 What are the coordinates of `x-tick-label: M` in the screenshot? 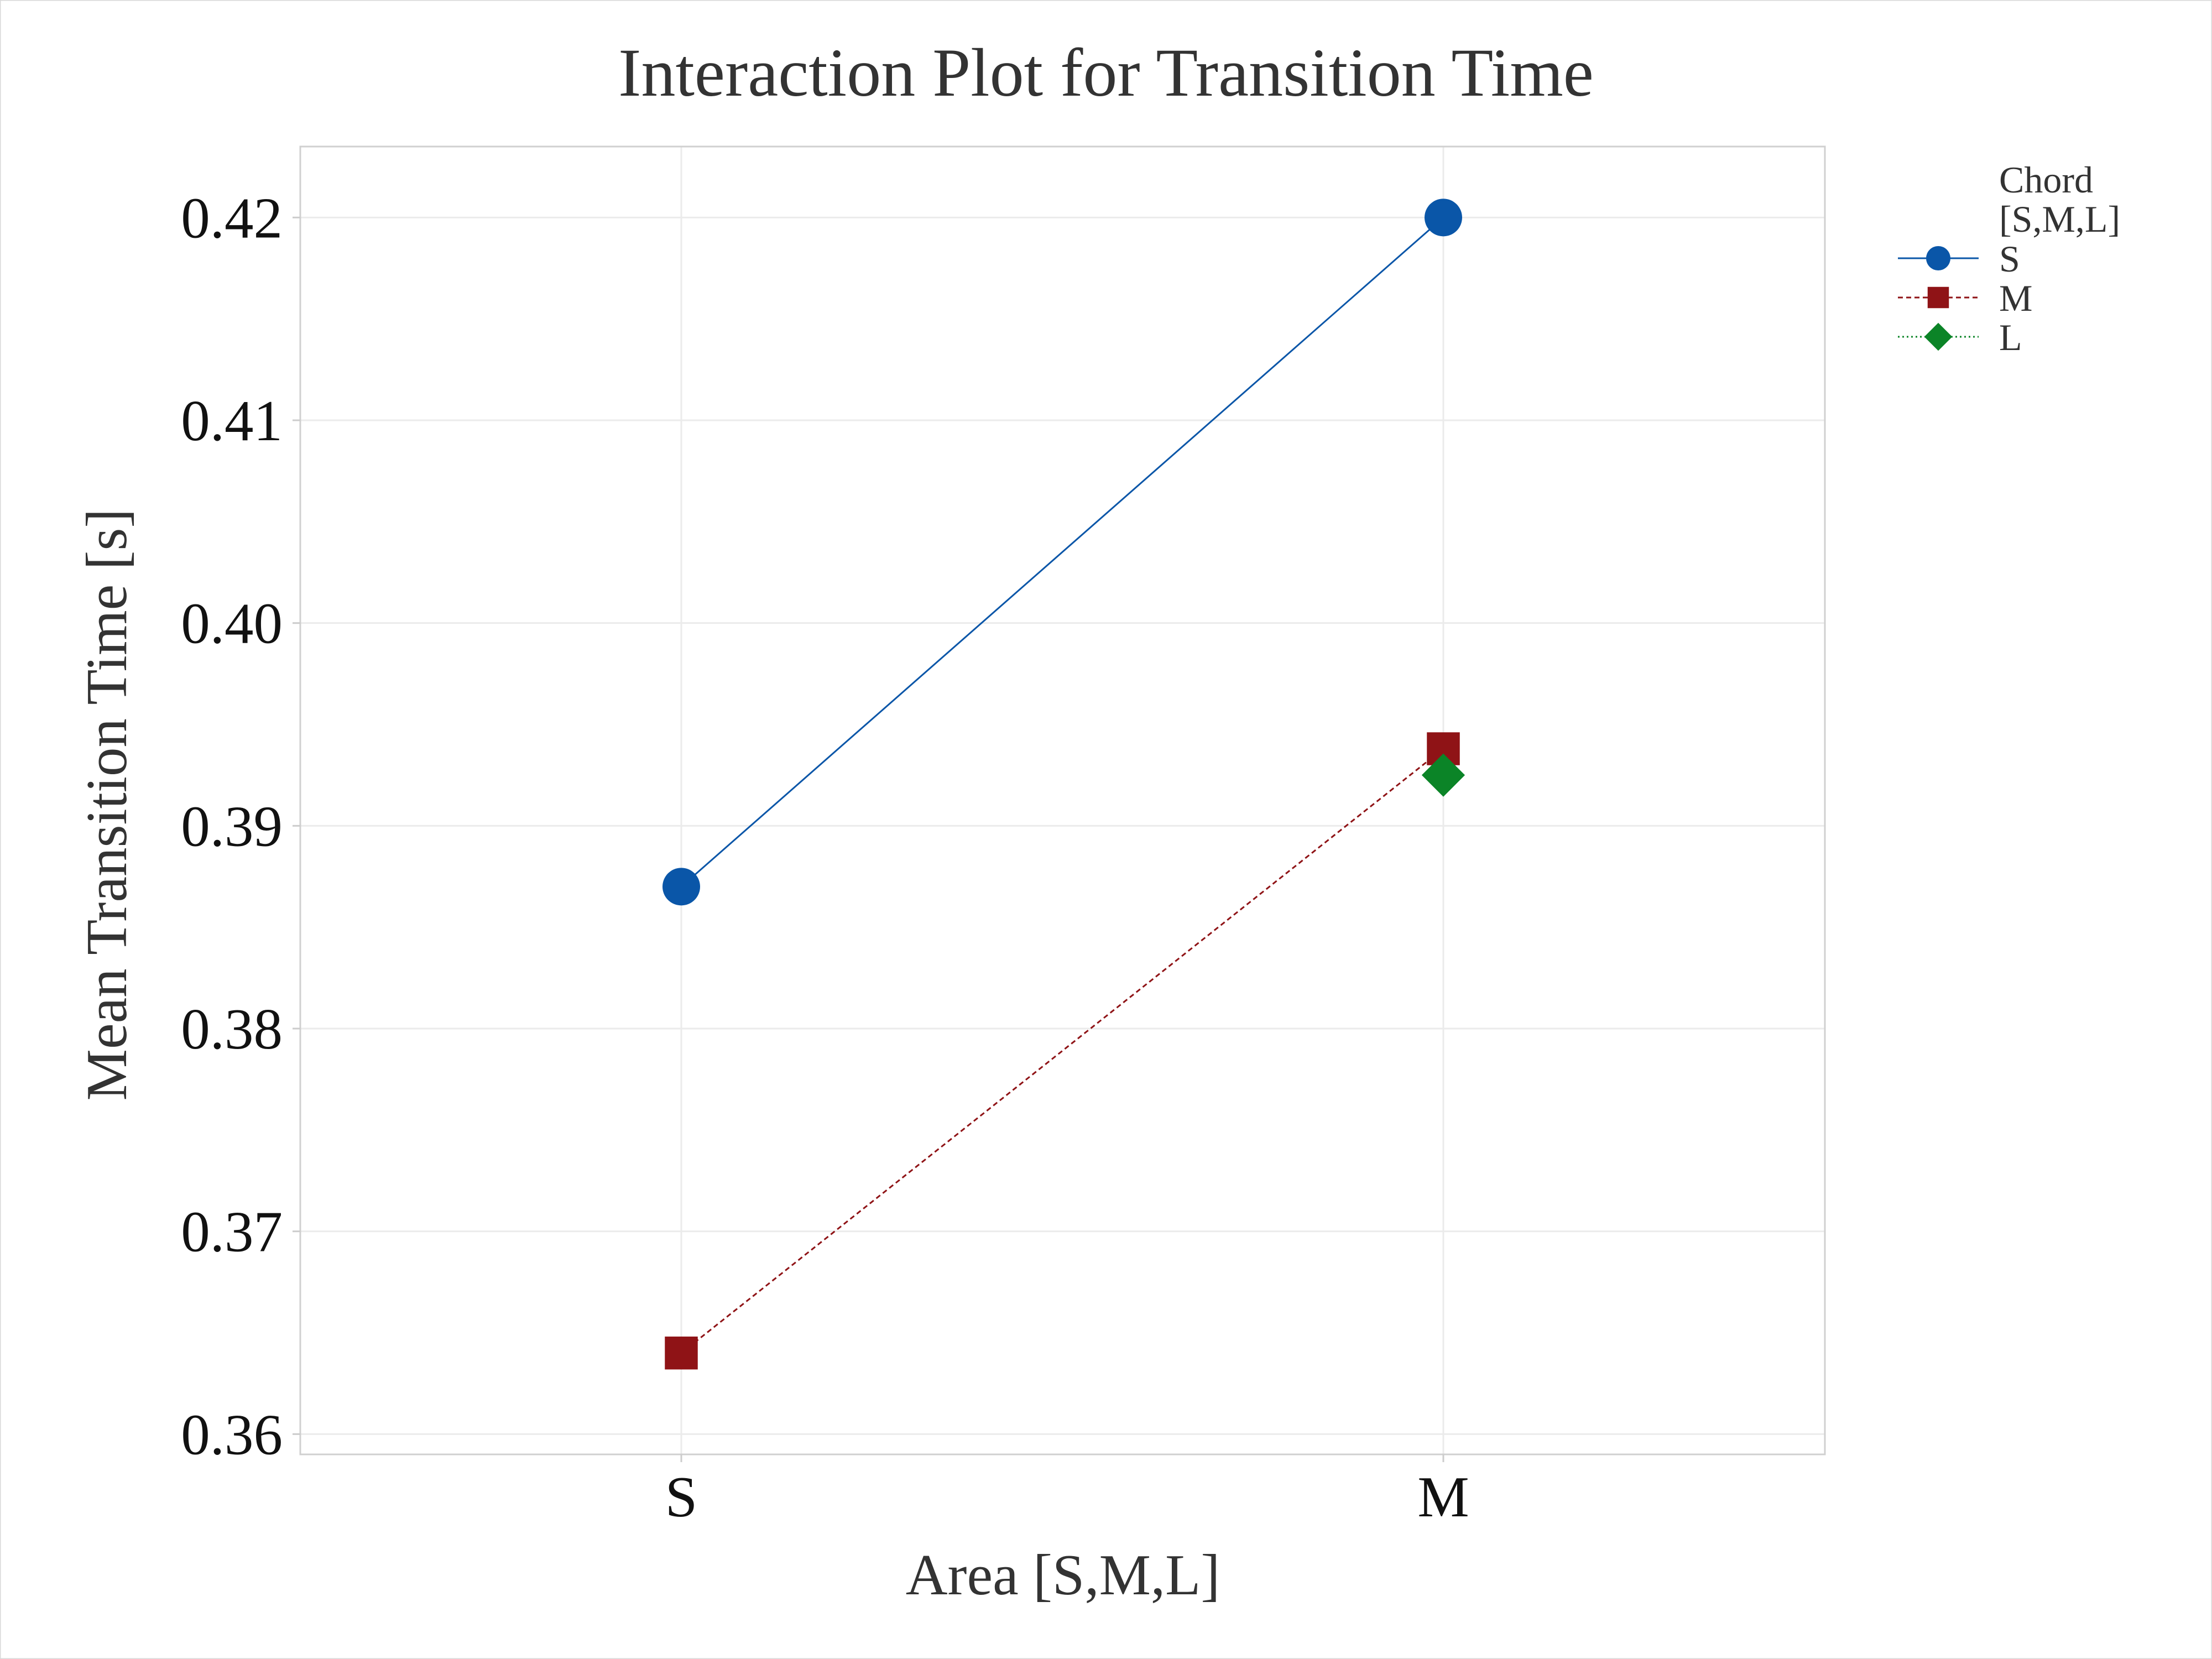 It's located at (1443, 1497).